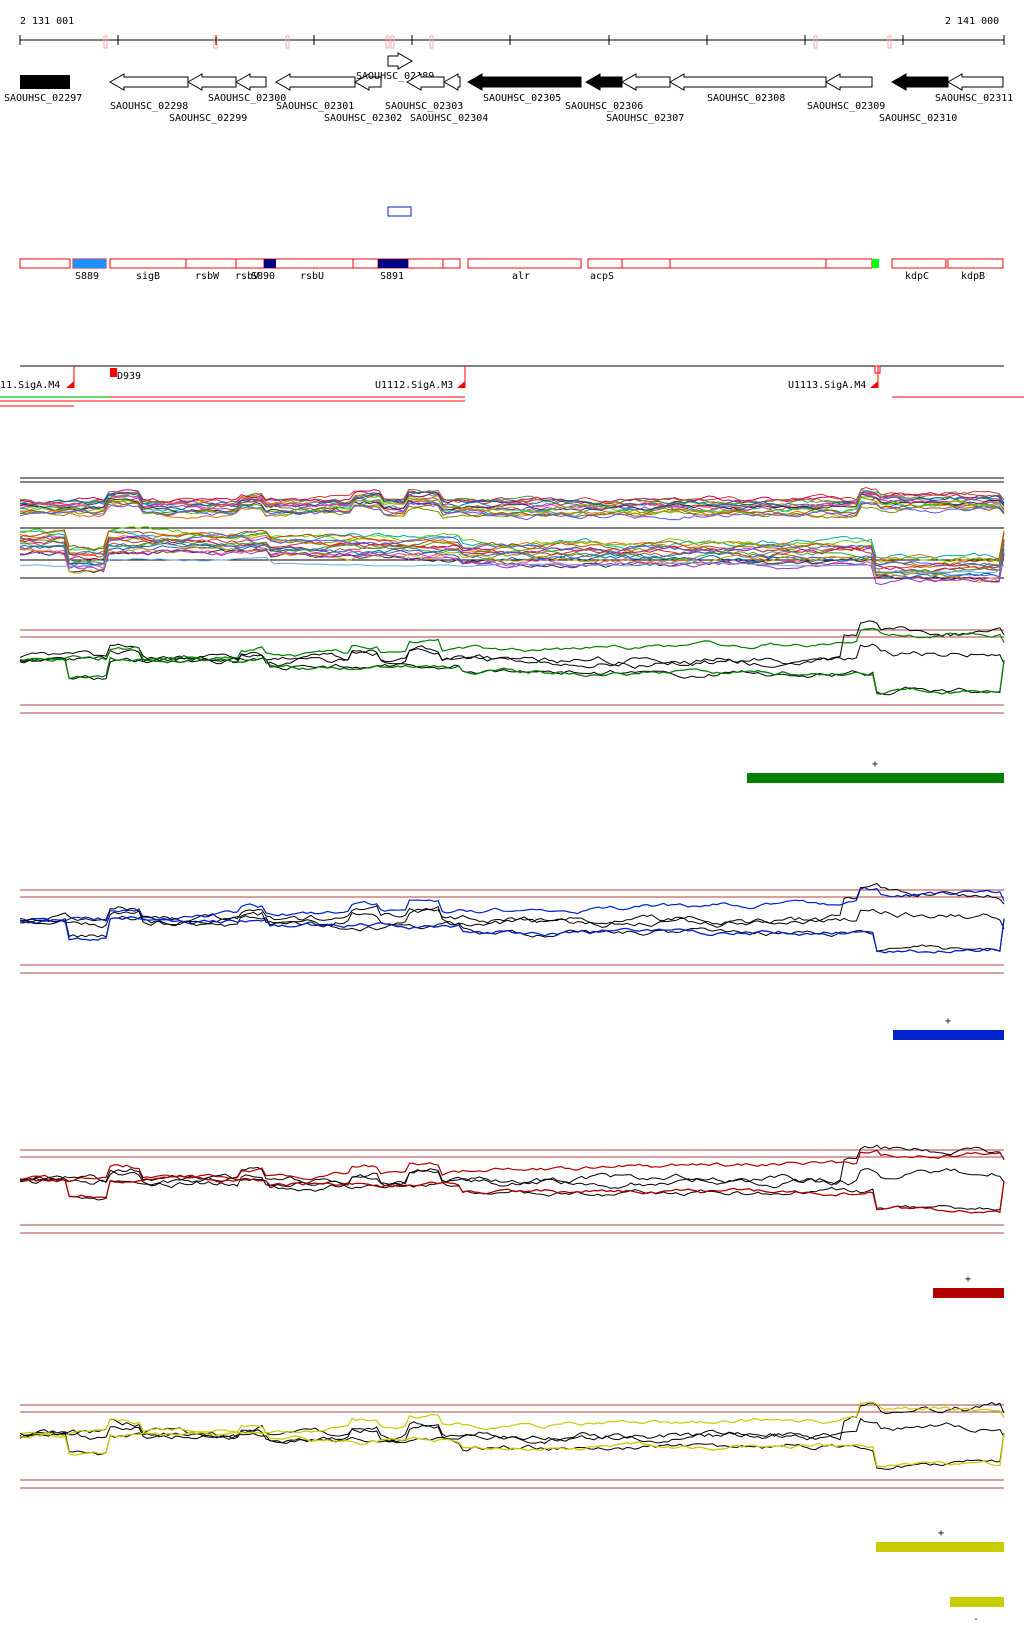  I want to click on strand-label: -, so click(976, 1619).